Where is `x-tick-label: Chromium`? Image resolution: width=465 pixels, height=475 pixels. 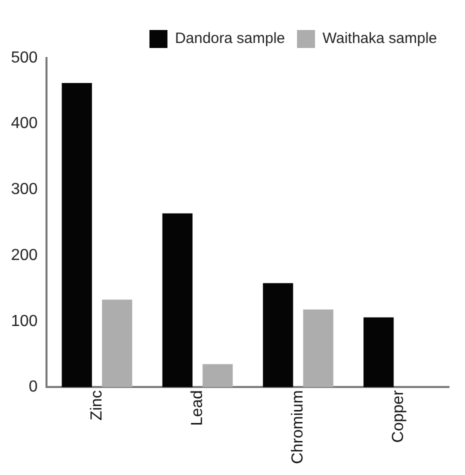 x-tick-label: Chromium is located at coordinates (298, 427).